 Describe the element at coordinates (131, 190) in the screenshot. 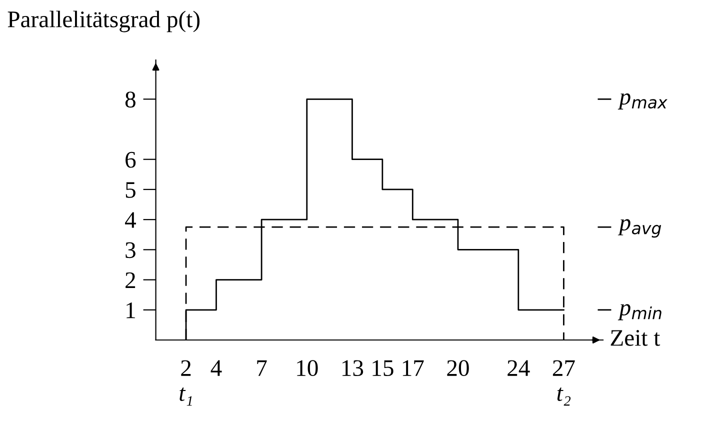

I see `y-tick-label: 5` at that location.